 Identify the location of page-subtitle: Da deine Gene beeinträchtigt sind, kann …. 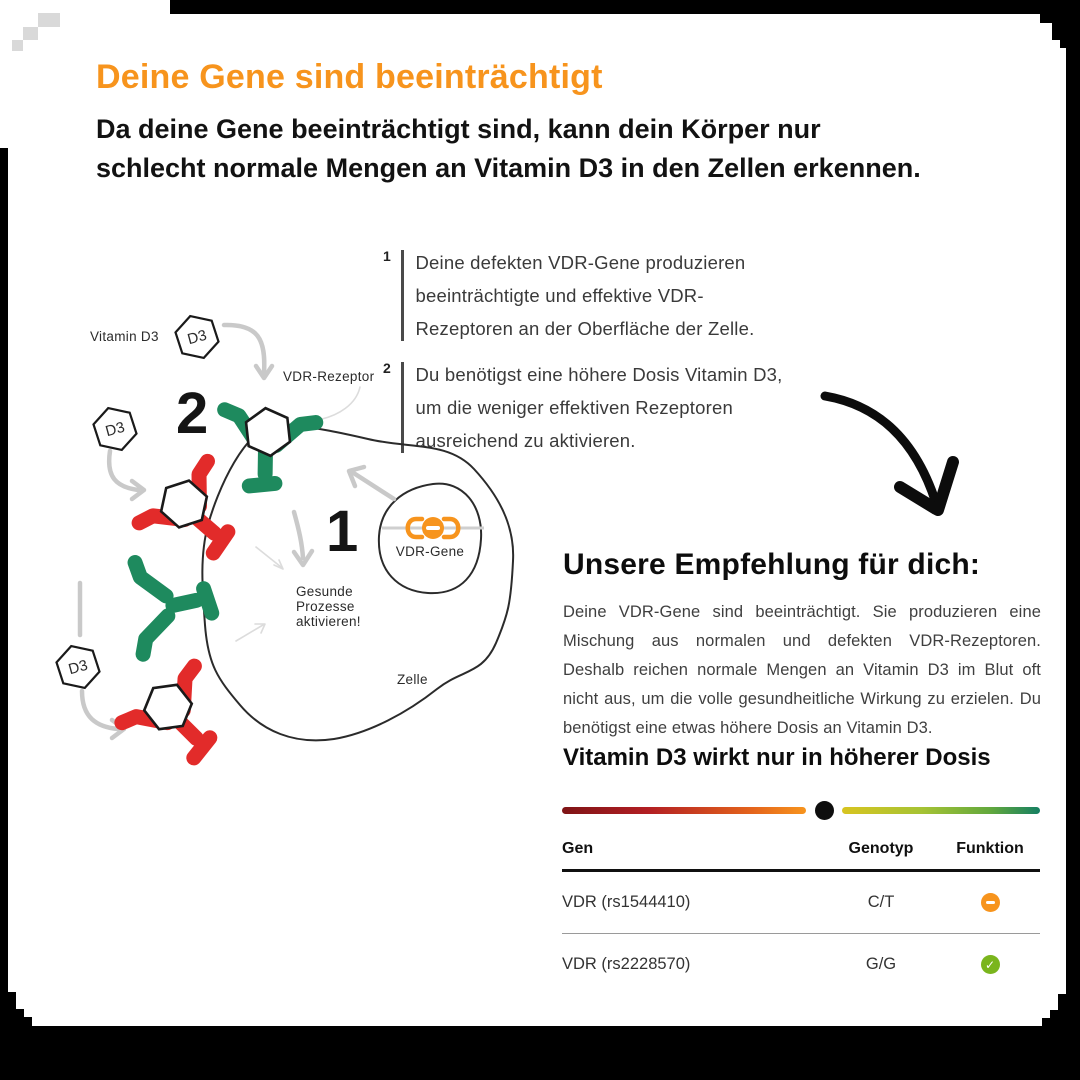
(508, 149).